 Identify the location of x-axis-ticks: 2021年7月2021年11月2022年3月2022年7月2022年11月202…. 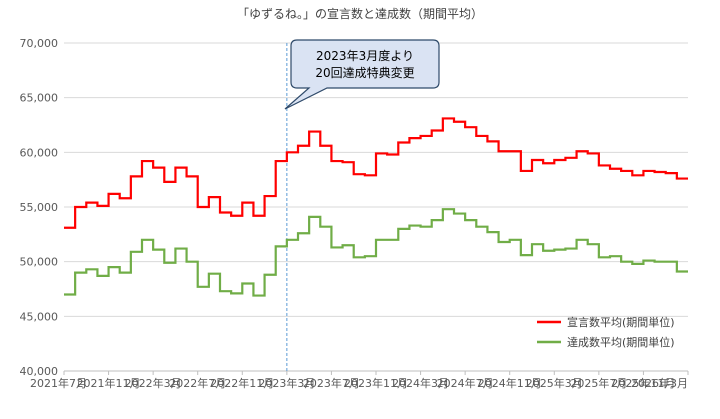
(359, 380).